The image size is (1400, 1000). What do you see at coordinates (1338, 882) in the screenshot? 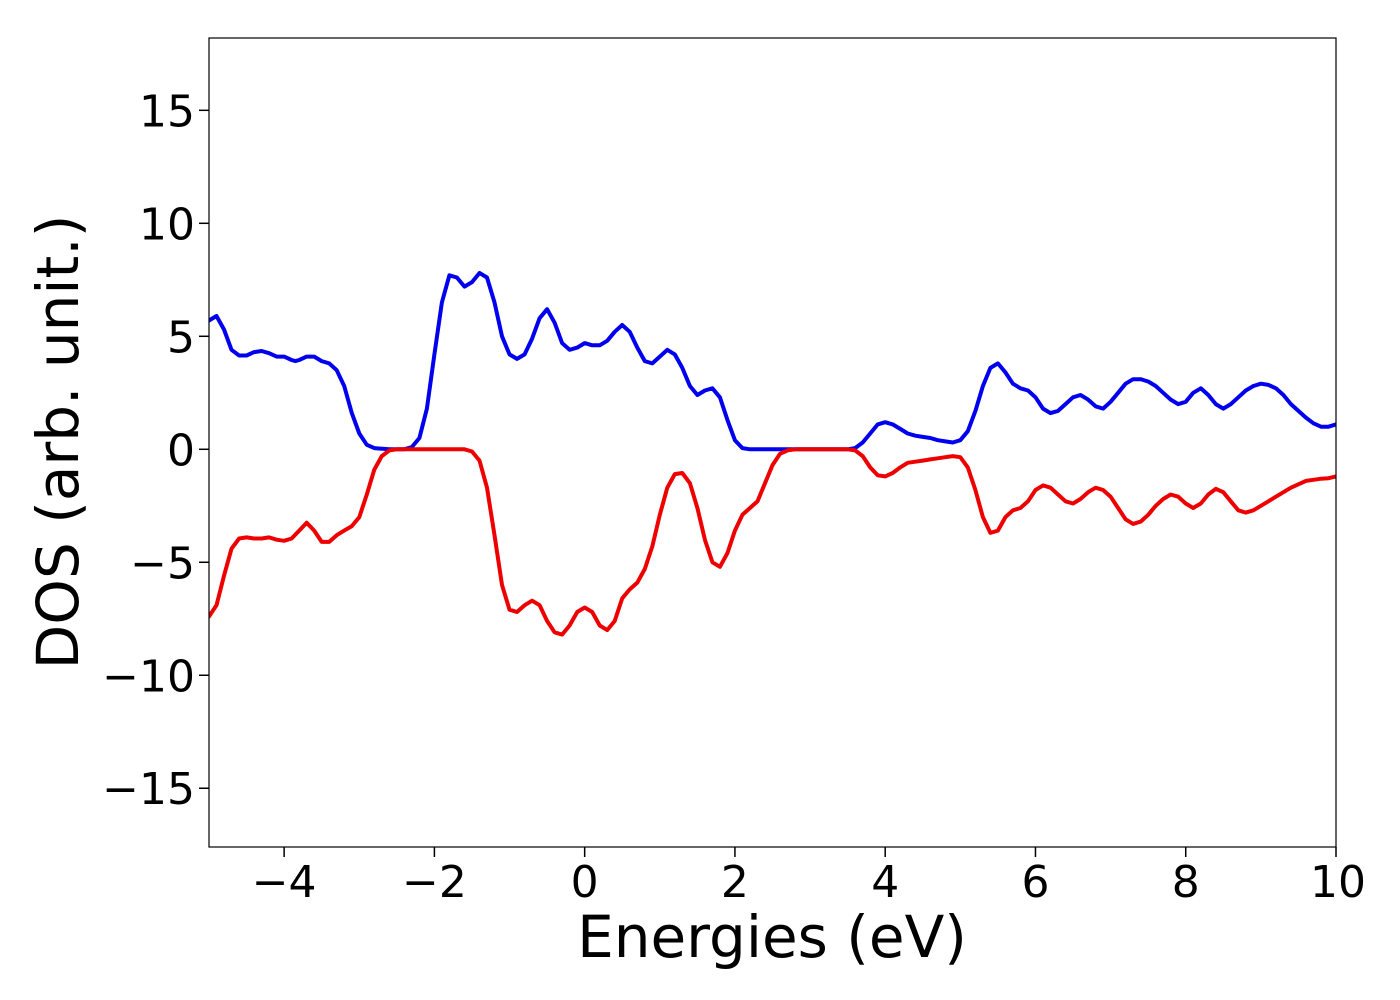
I see `x-tick-label: 10` at bounding box center [1338, 882].